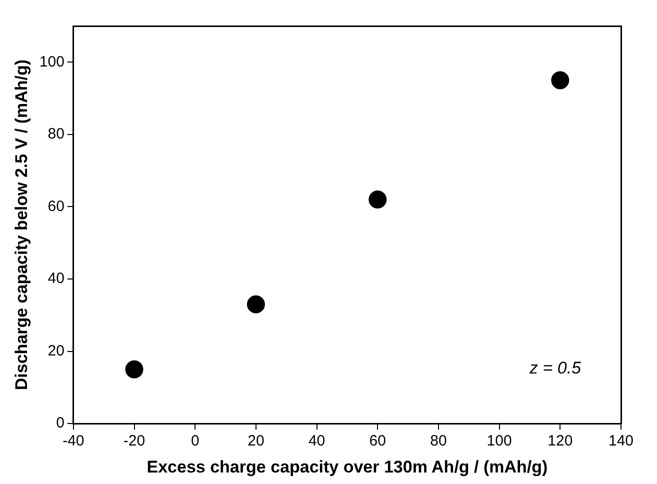 This screenshot has width=657, height=484. What do you see at coordinates (377, 441) in the screenshot?
I see `x-tick-label: 60` at bounding box center [377, 441].